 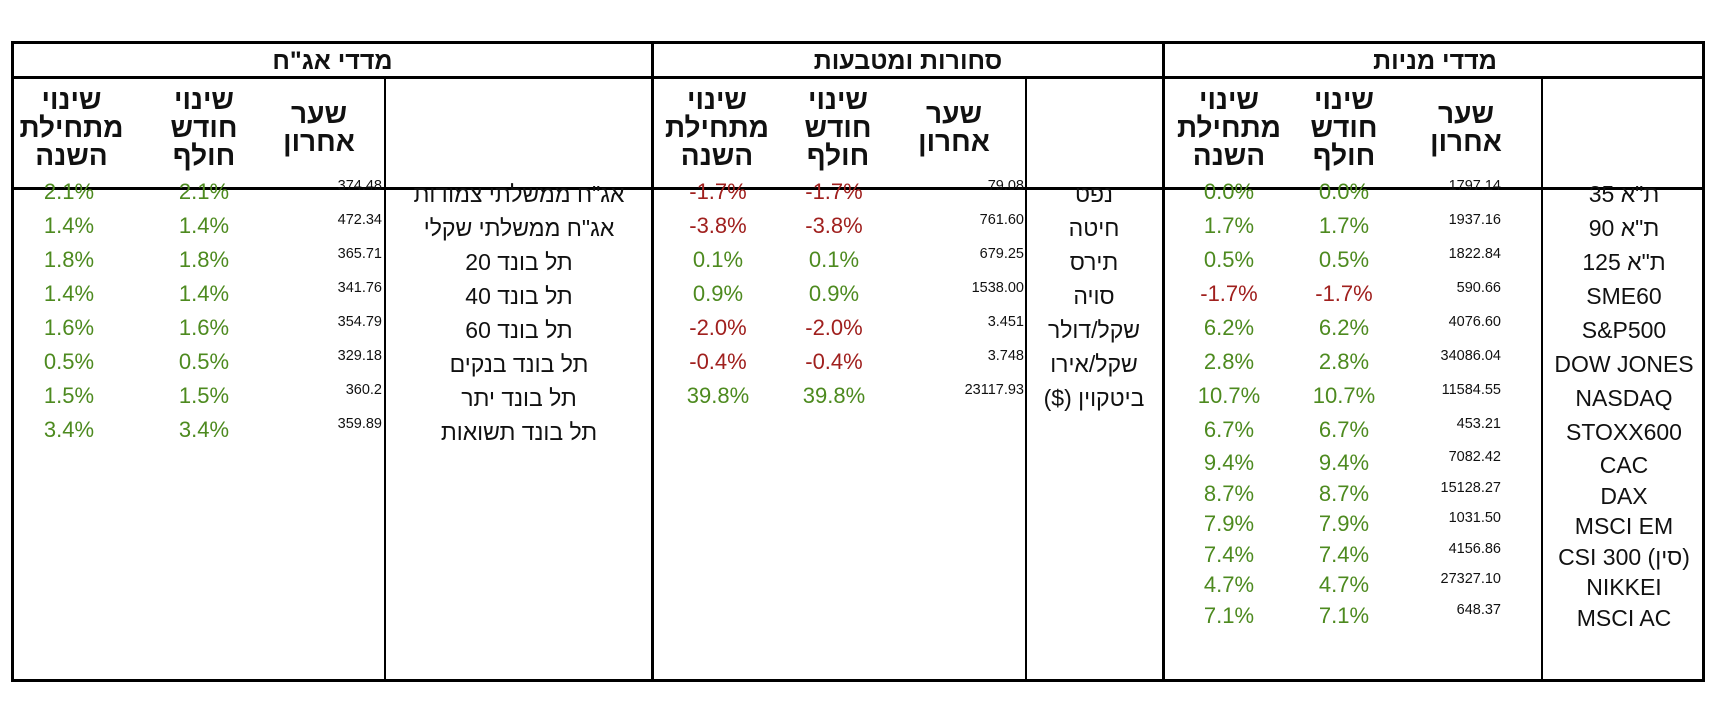 I want to click on commodity-name: שקל/אירו, so click(x=1094, y=364).